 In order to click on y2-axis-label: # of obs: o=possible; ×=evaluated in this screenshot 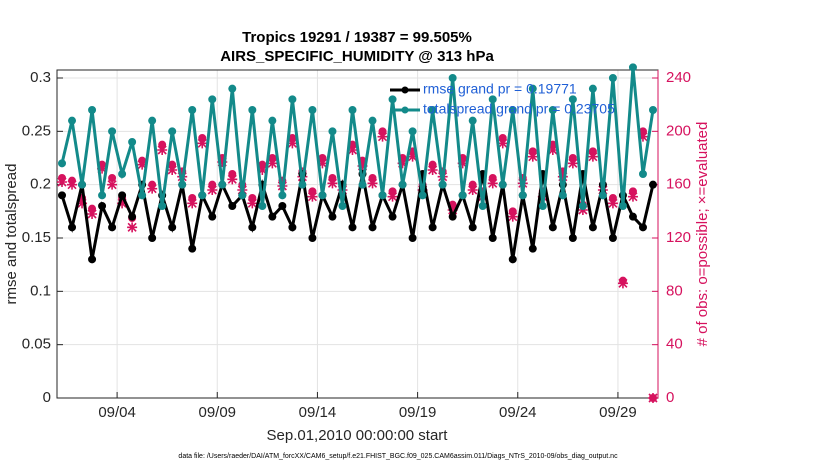, I will do `click(702, 234)`.